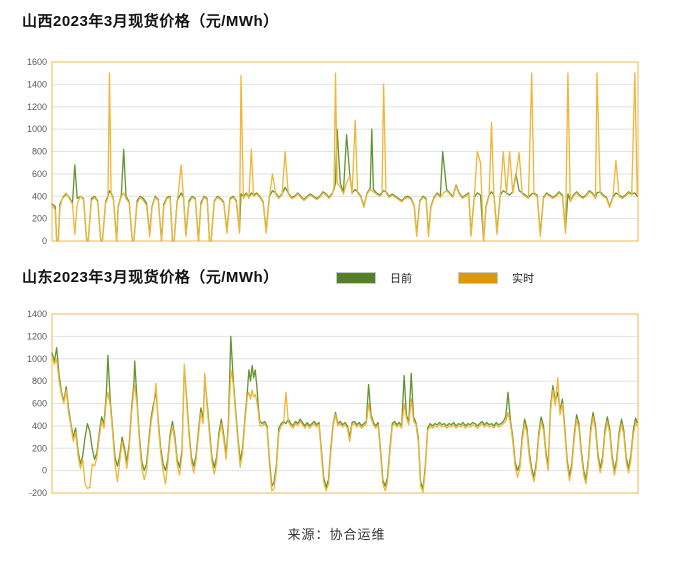 The height and width of the screenshot is (561, 673). What do you see at coordinates (336, 534) in the screenshot?
I see `source-caption: 来源：协合运维` at bounding box center [336, 534].